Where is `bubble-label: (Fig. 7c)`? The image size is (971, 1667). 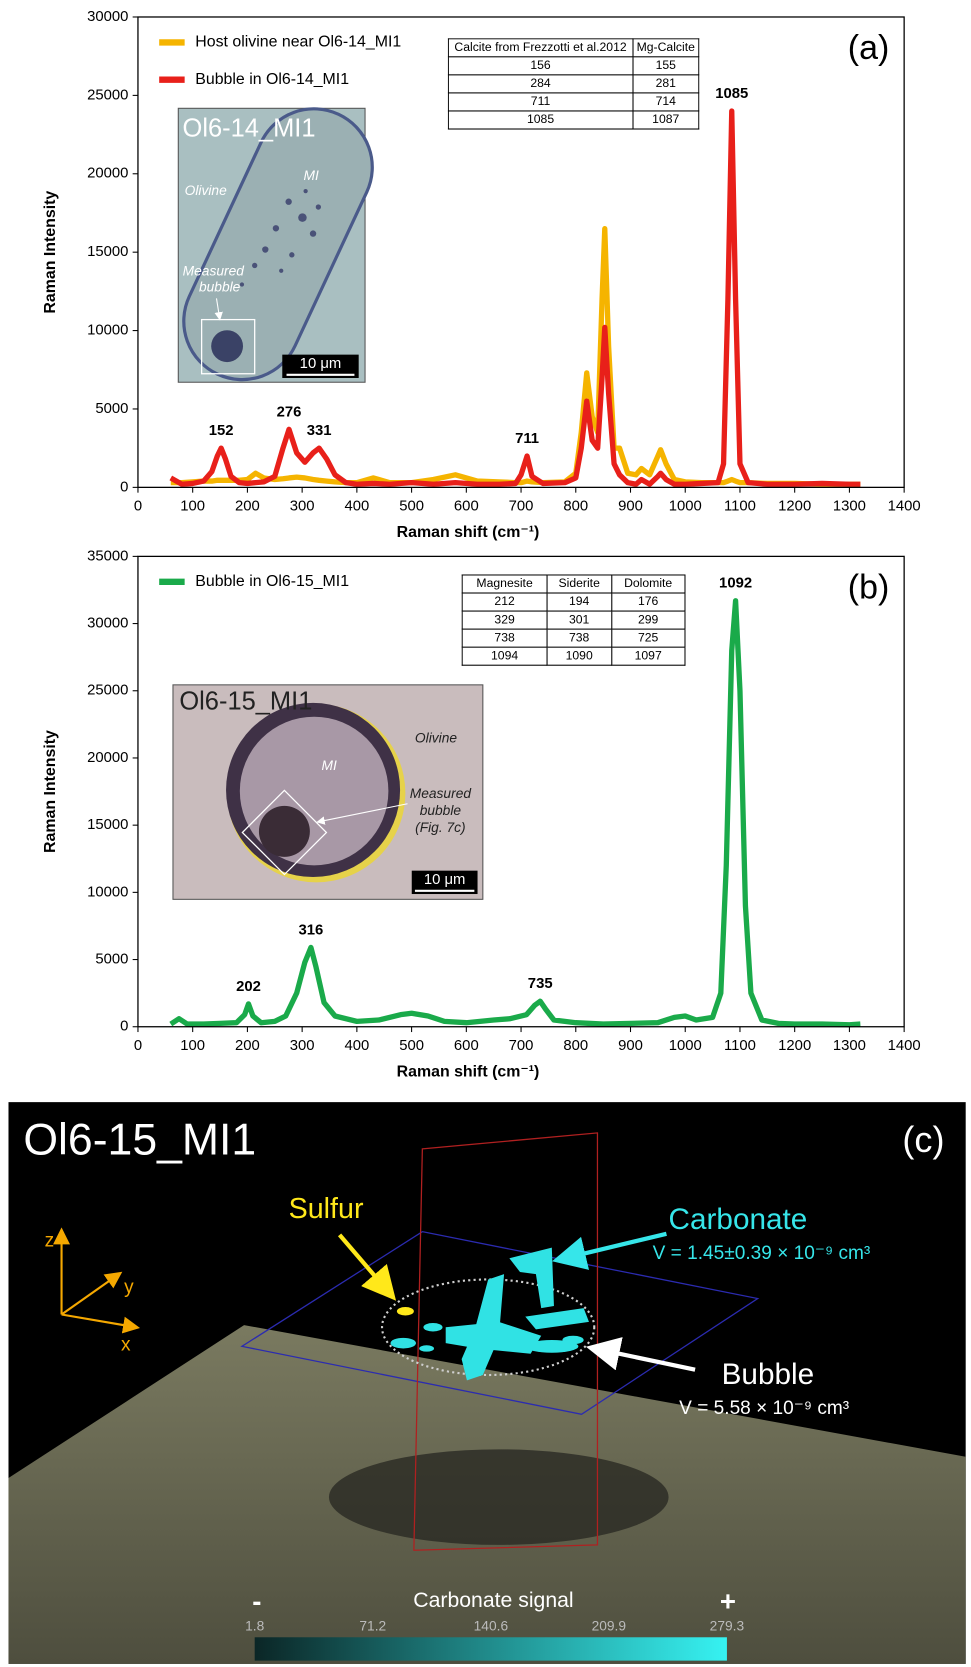
bubble-label: (Fig. 7c) is located at coordinates (440, 827).